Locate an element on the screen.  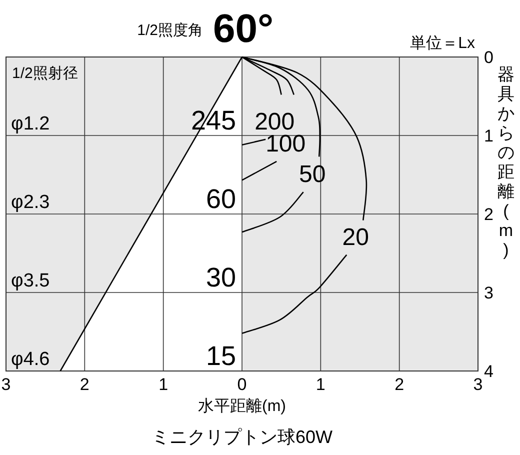
annotation: φ1.2 is located at coordinates (30, 124).